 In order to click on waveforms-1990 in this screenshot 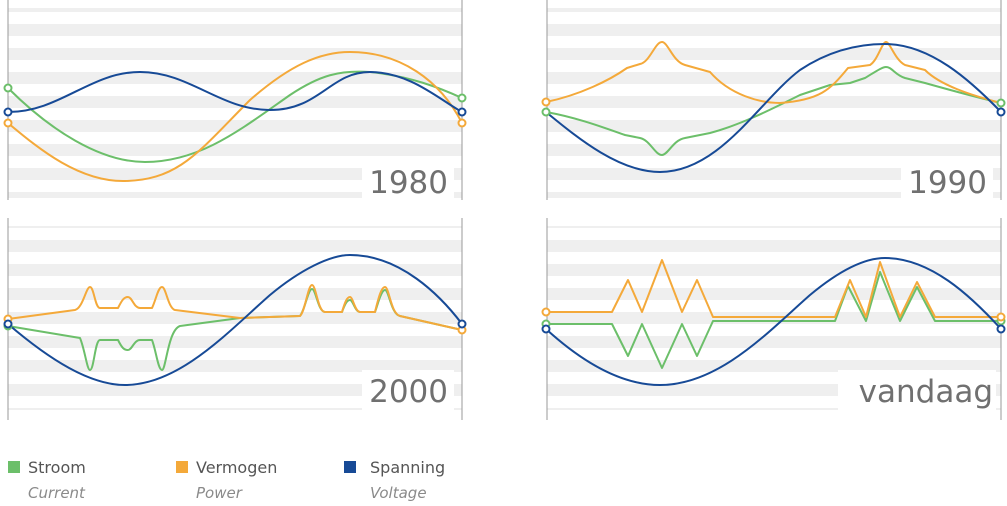, I will do `click(773, 107)`.